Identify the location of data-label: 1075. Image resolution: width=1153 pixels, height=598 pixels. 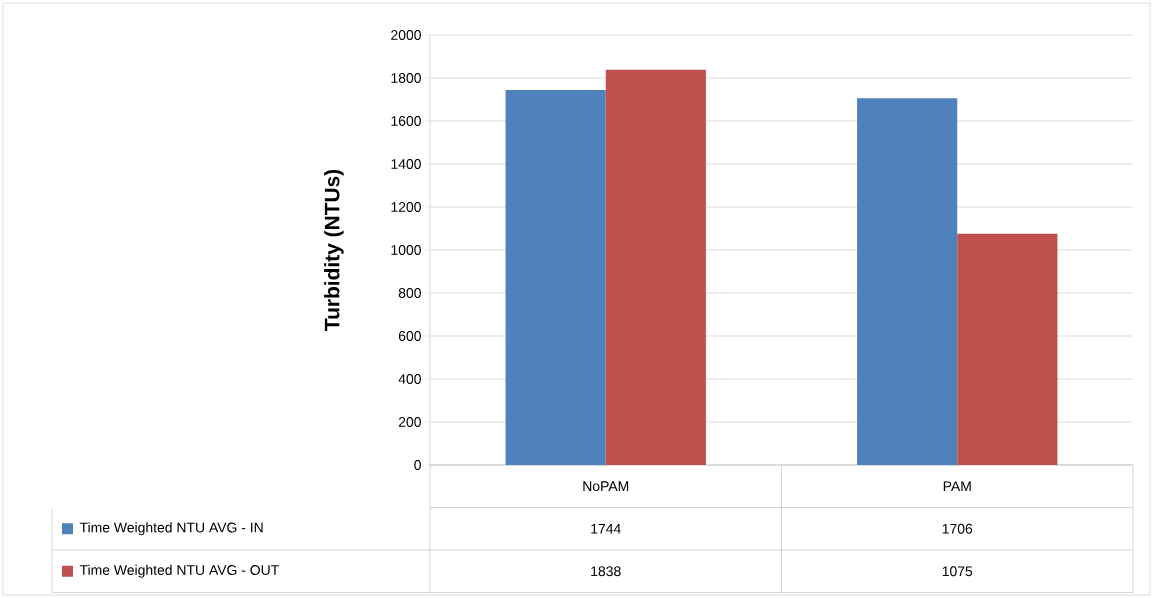
(957, 571).